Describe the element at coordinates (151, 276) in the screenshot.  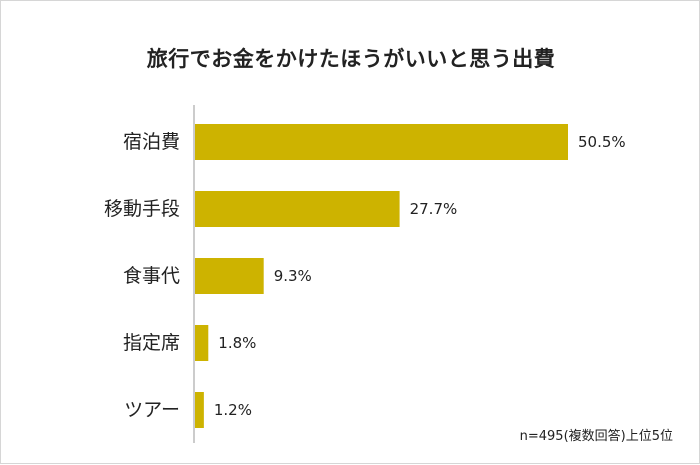
I see `category-label: 食事代` at that location.